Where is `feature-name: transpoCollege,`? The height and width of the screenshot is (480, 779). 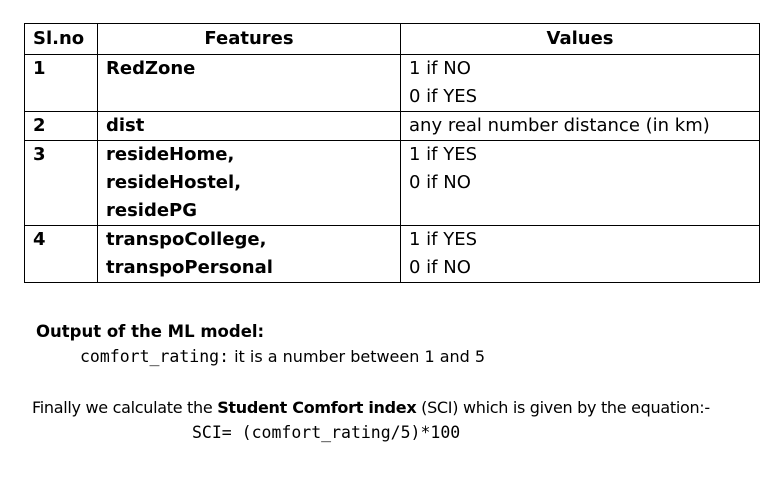
feature-name: transpoCollege, is located at coordinates (186, 239).